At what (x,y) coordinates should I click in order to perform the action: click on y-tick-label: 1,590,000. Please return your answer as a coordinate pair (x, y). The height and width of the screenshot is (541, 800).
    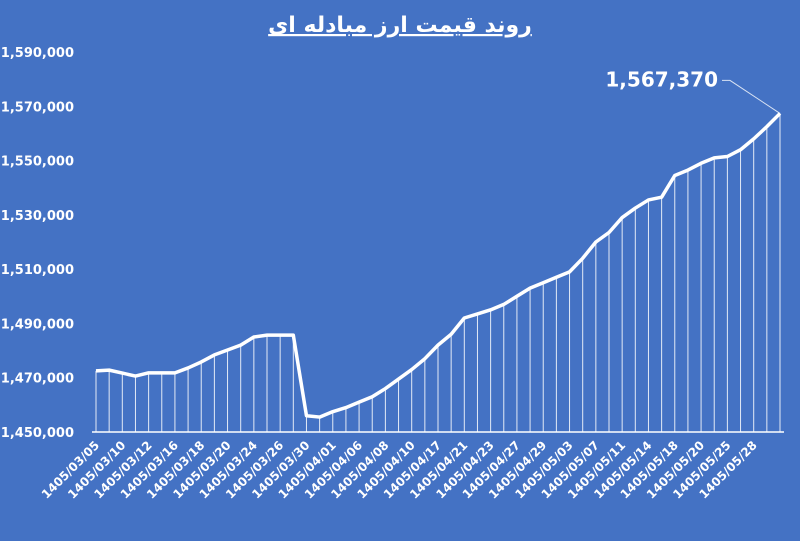
    Looking at the image, I should click on (37, 53).